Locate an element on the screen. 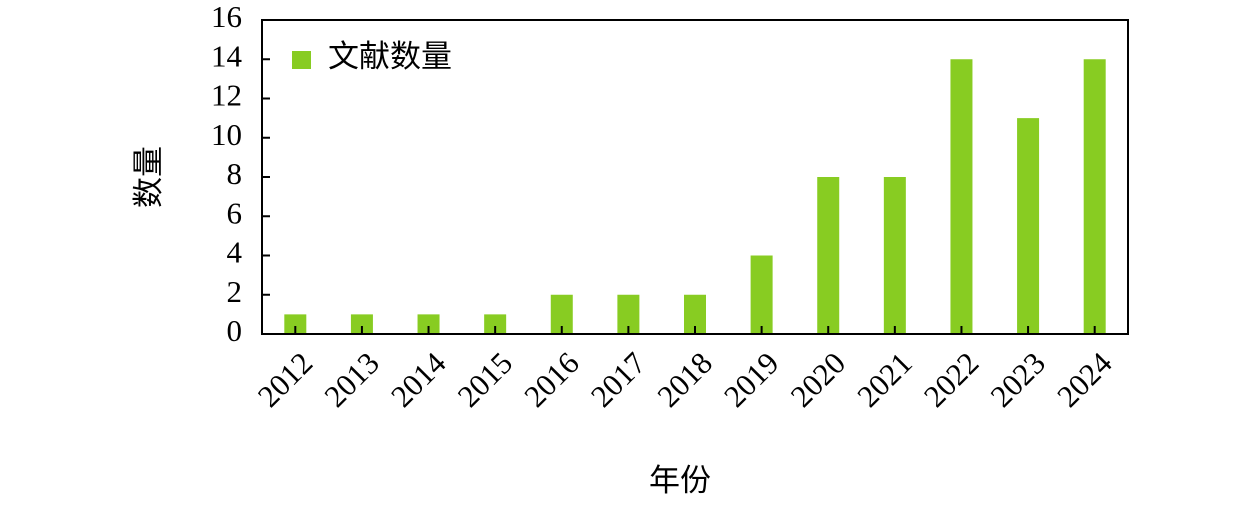 This screenshot has height=510, width=1260. x-tick-label: 2019 is located at coordinates (751, 379).